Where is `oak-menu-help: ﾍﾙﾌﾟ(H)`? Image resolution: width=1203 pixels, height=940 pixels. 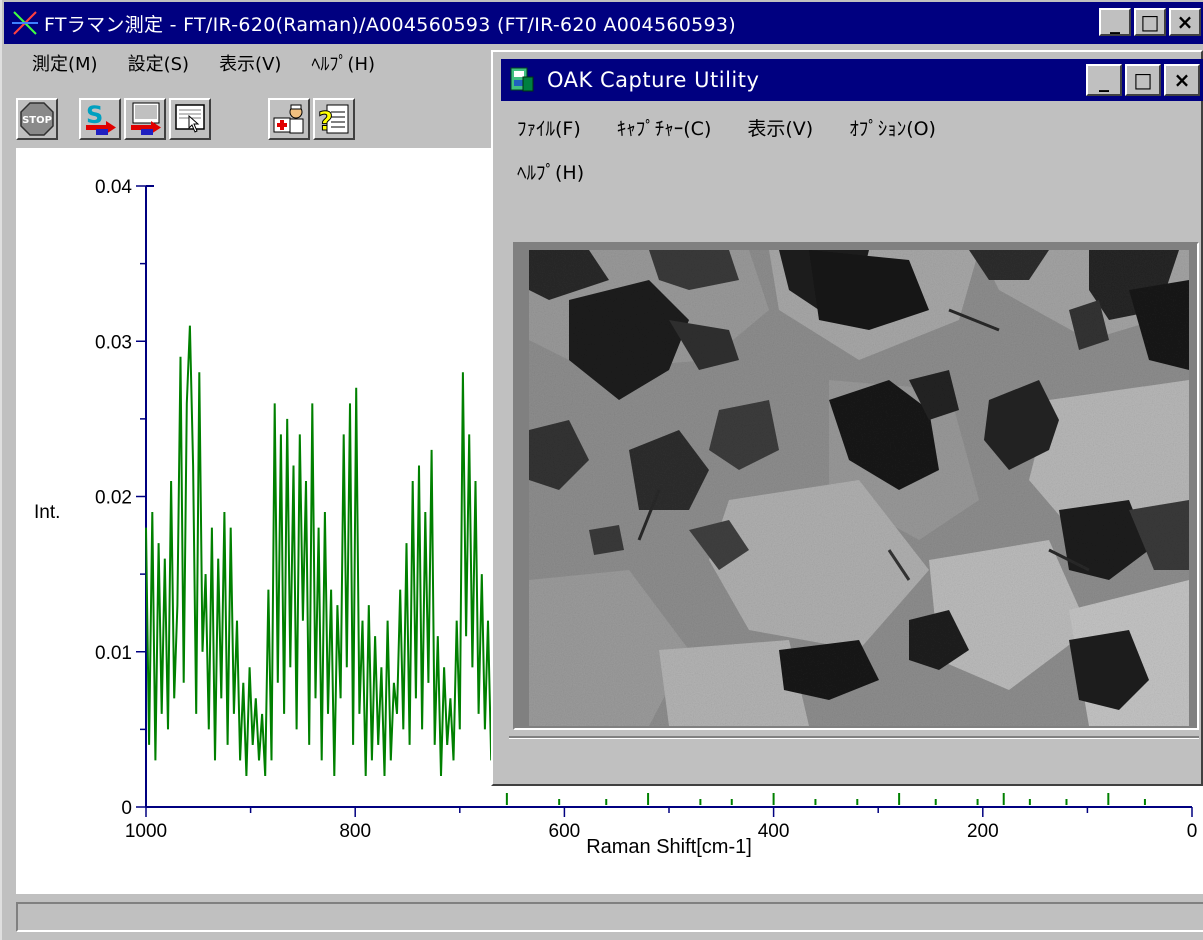 oak-menu-help: ﾍﾙﾌﾟ(H) is located at coordinates (551, 173).